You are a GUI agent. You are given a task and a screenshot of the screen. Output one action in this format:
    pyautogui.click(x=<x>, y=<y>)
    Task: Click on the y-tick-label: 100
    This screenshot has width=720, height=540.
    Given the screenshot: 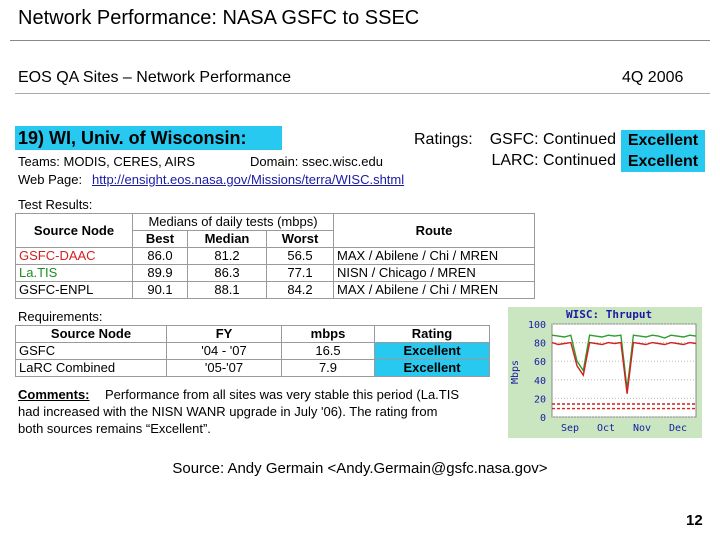 What is the action you would take?
    pyautogui.click(x=537, y=325)
    